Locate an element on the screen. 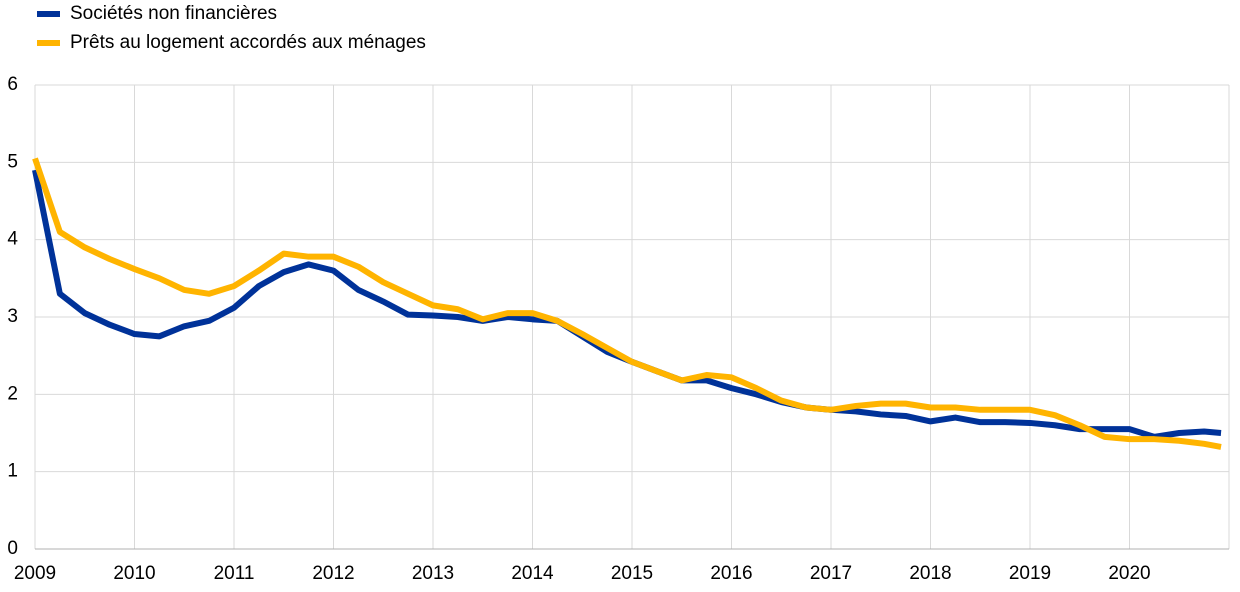 The height and width of the screenshot is (592, 1240). y-tick-label: 3 is located at coordinates (12, 316).